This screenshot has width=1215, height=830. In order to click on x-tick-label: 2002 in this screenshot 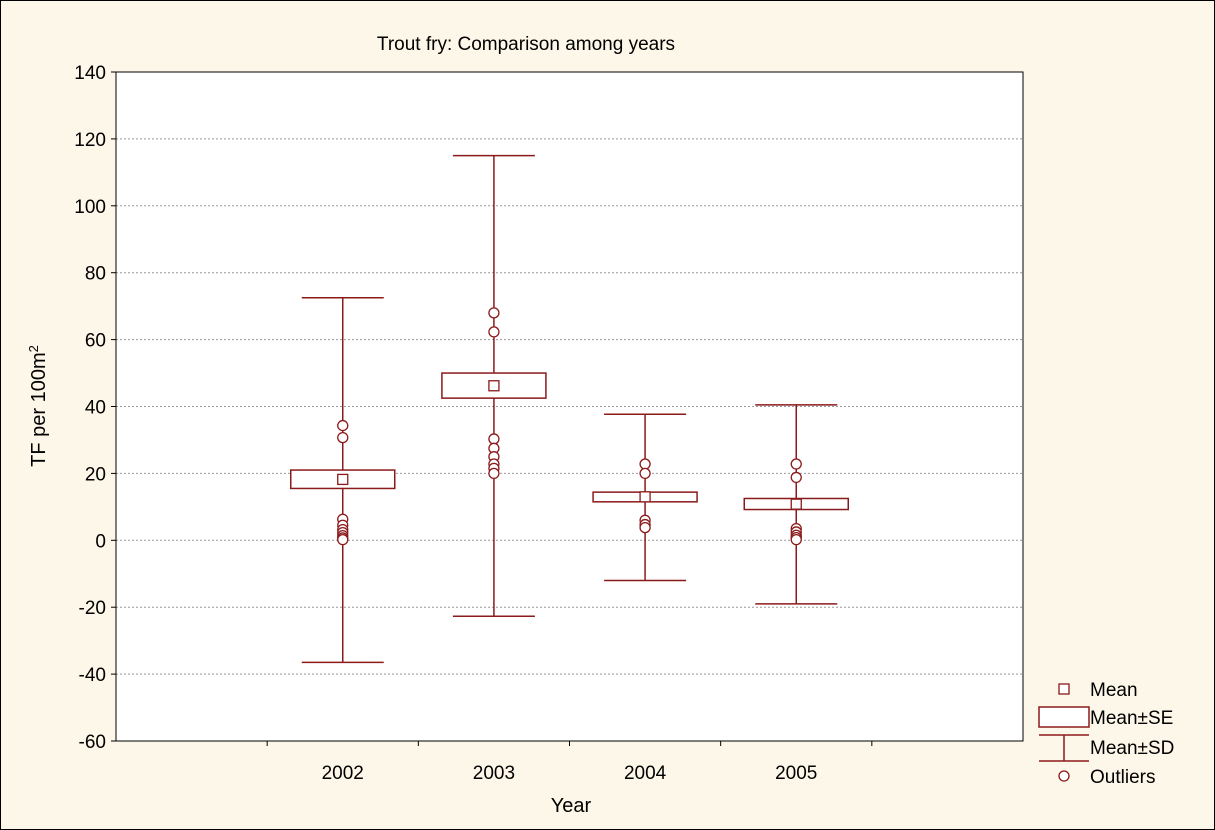, I will do `click(343, 773)`.